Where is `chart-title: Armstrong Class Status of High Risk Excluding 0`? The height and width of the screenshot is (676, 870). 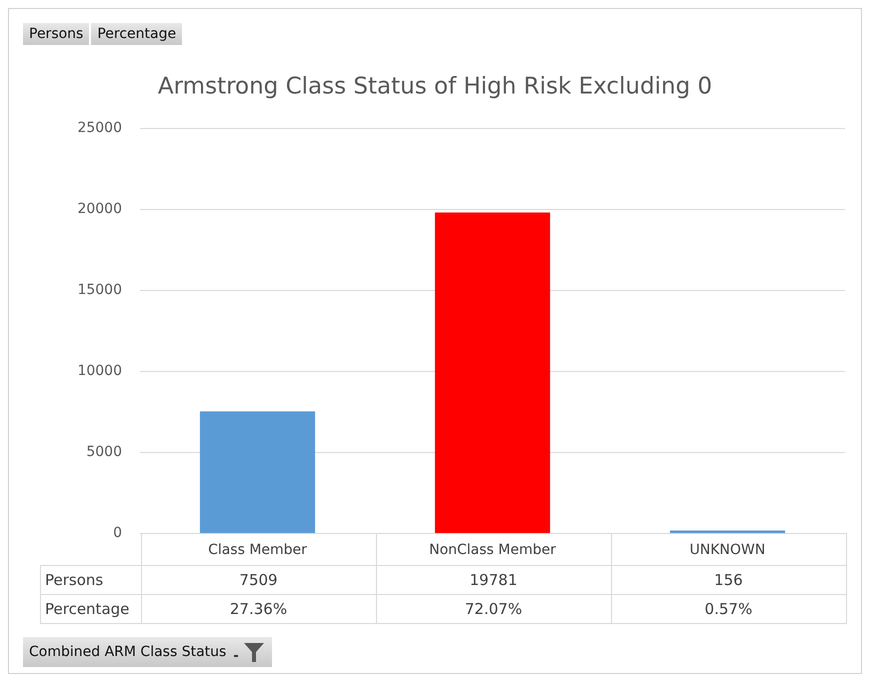 chart-title: Armstrong Class Status of High Risk Excluding 0 is located at coordinates (435, 87).